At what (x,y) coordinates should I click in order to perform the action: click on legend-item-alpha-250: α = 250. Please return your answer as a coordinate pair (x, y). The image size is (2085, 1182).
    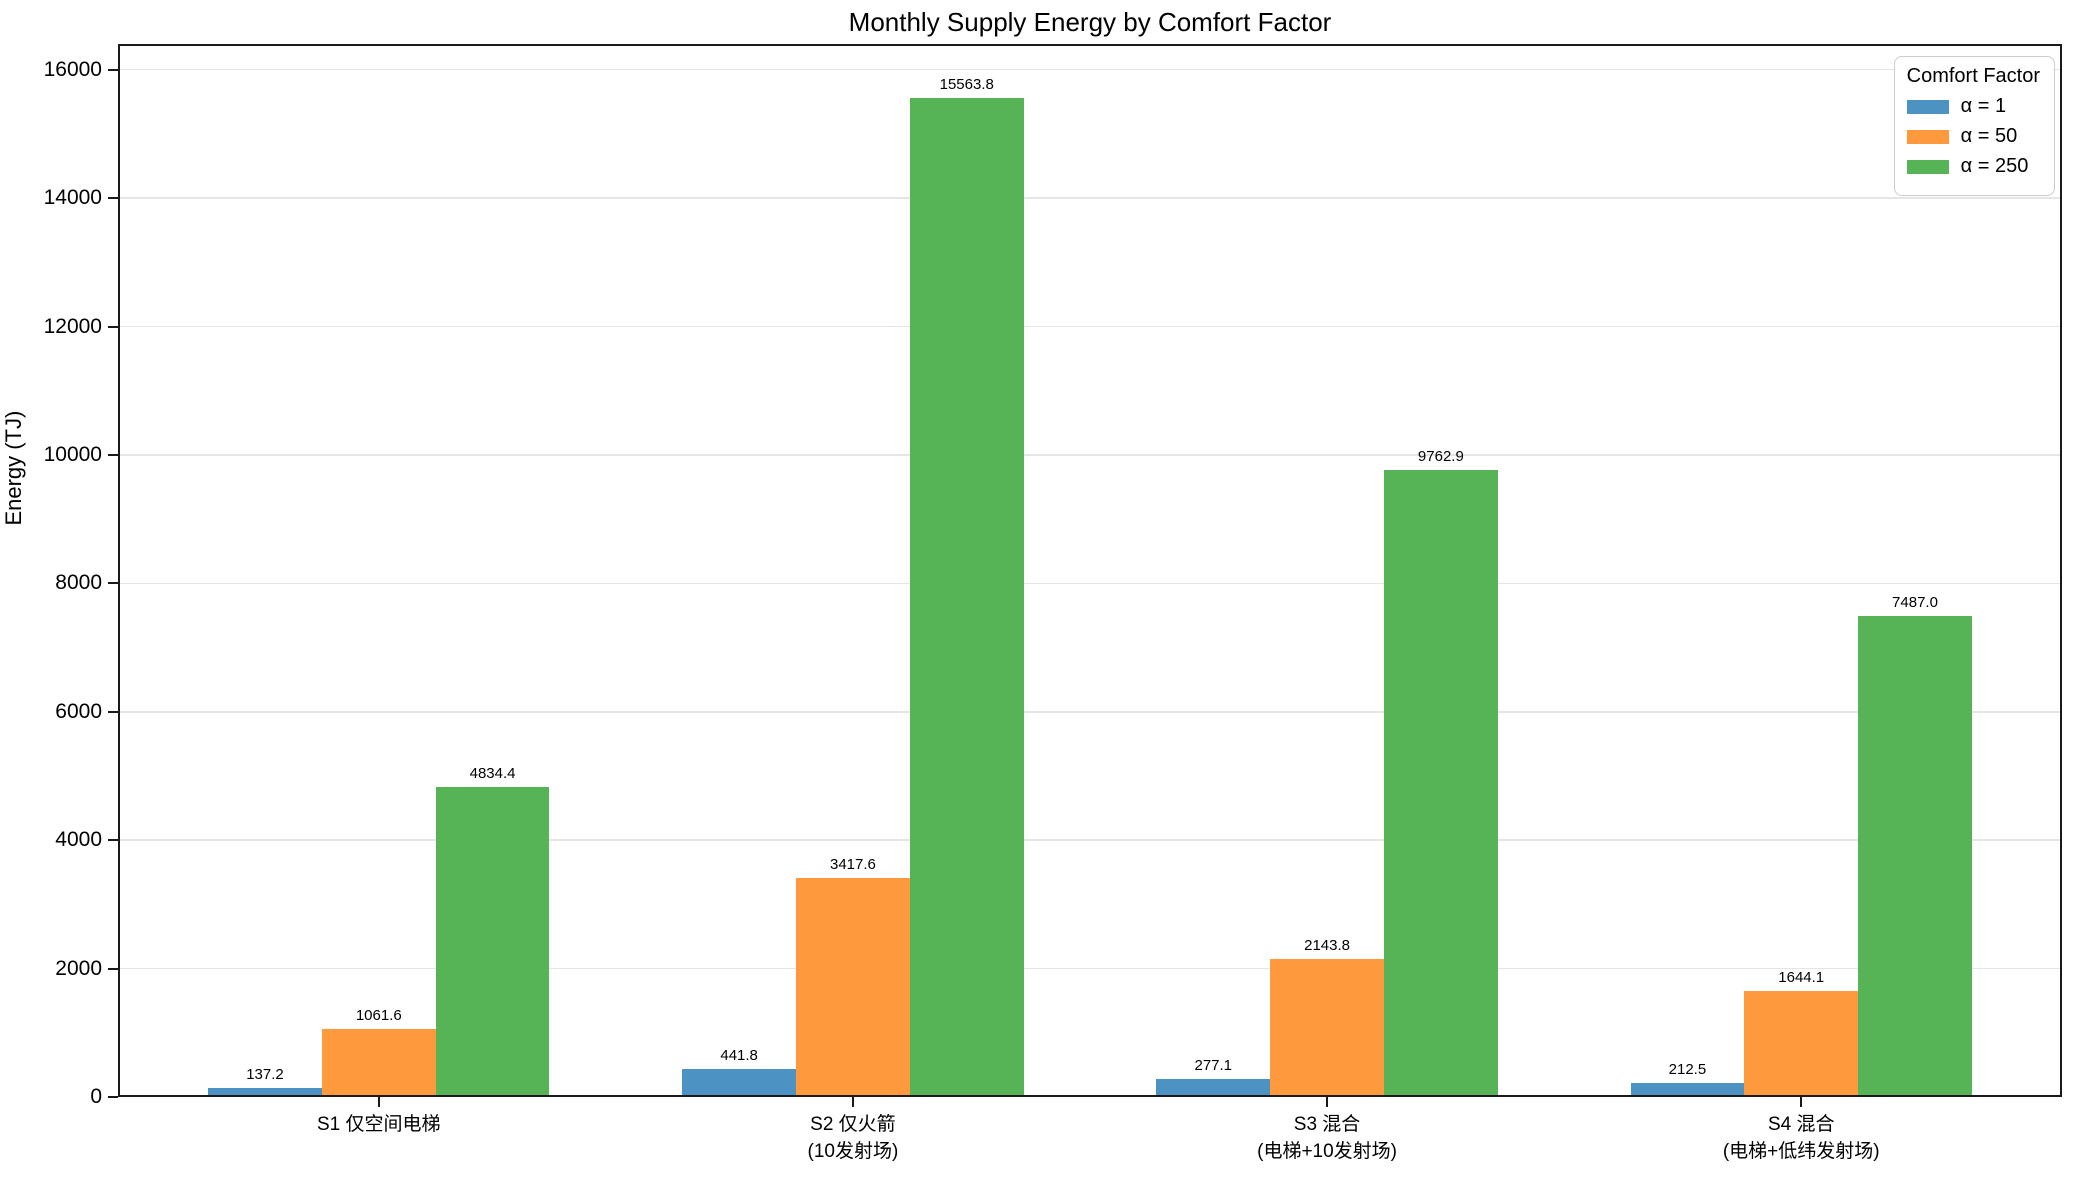
    Looking at the image, I should click on (1973, 166).